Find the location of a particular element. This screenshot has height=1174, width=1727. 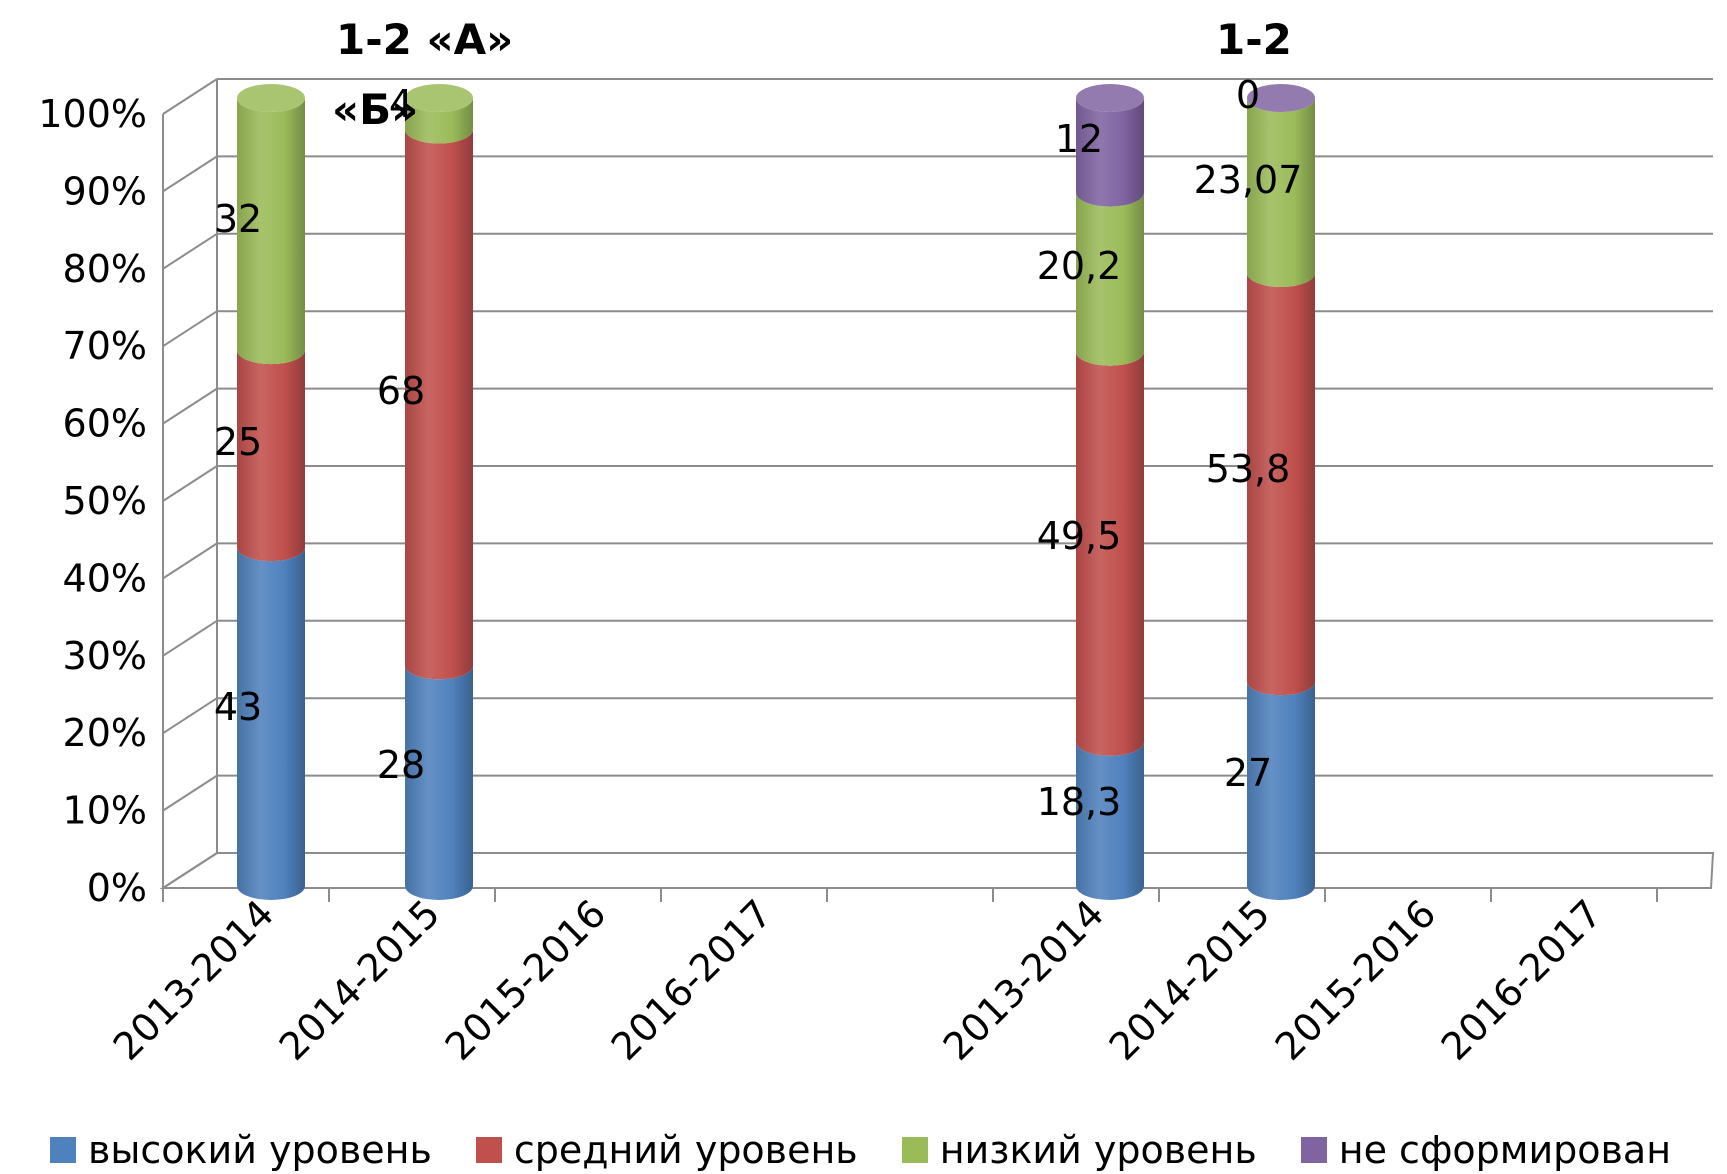

data-label: 53,8 is located at coordinates (1248, 469).